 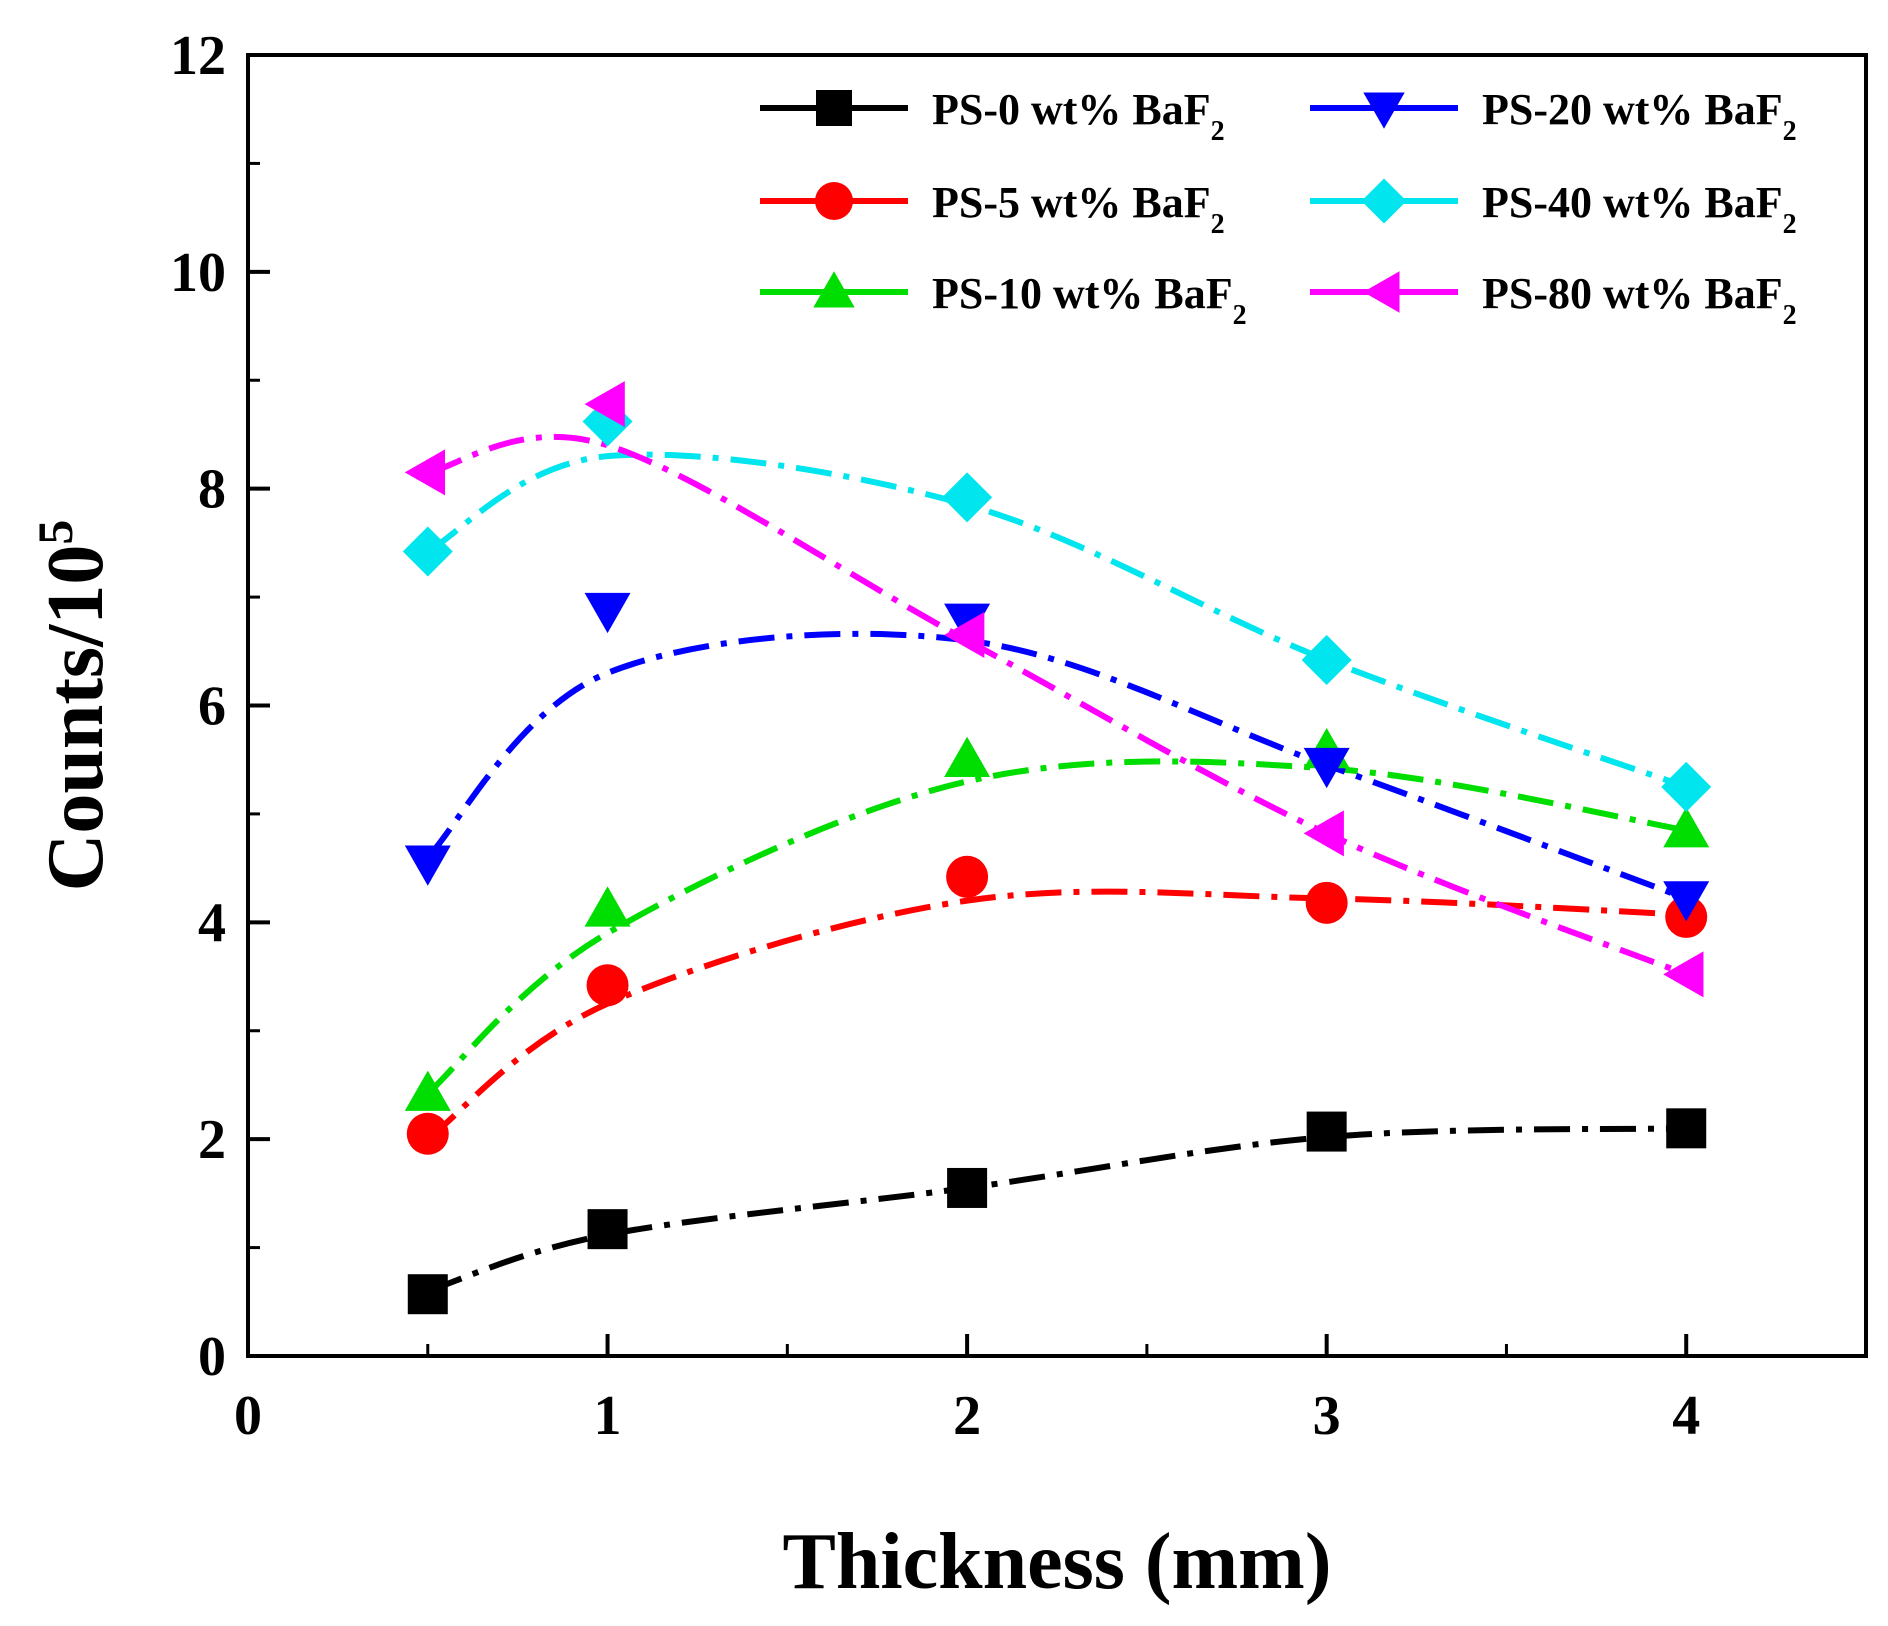 I want to click on legend-label-text: PS-0 wt% BaF, so click(x=1071, y=109).